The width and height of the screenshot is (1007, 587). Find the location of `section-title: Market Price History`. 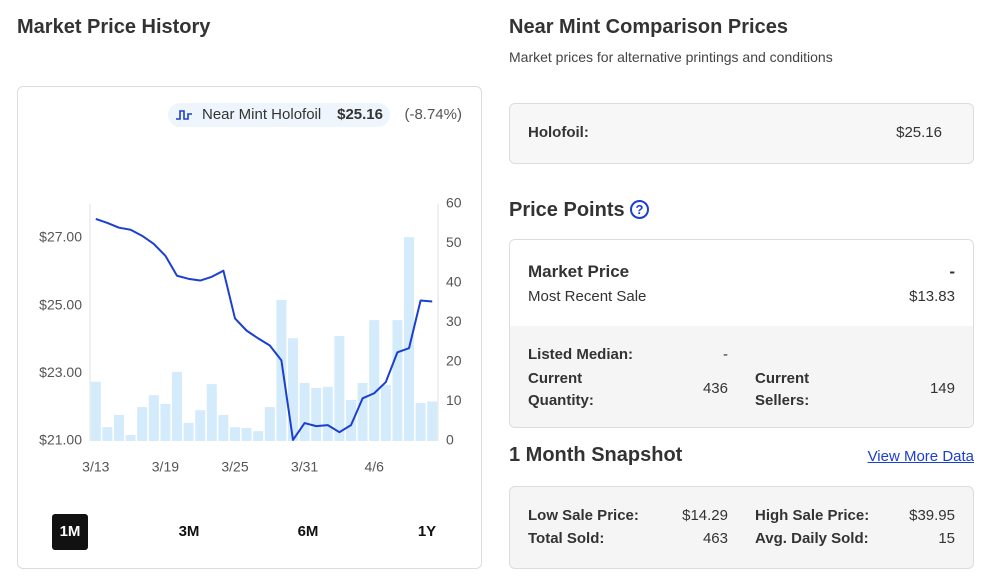

section-title: Market Price History is located at coordinates (114, 27).